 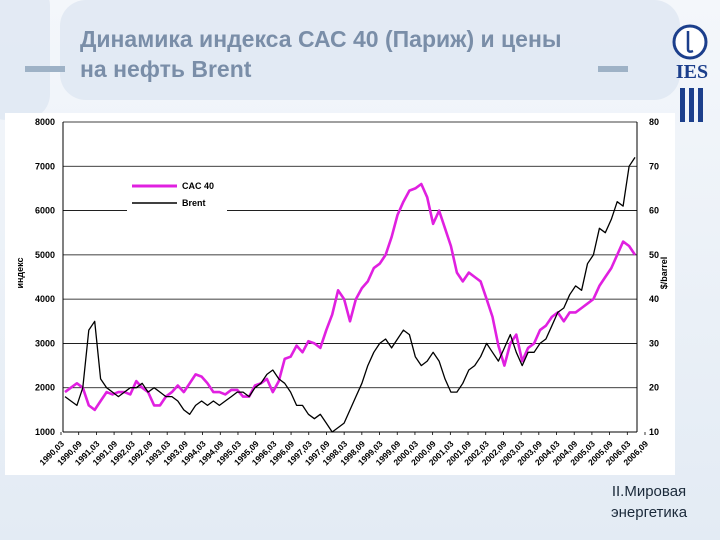 What do you see at coordinates (45, 211) in the screenshot?
I see `left-tick-label: 6000` at bounding box center [45, 211].